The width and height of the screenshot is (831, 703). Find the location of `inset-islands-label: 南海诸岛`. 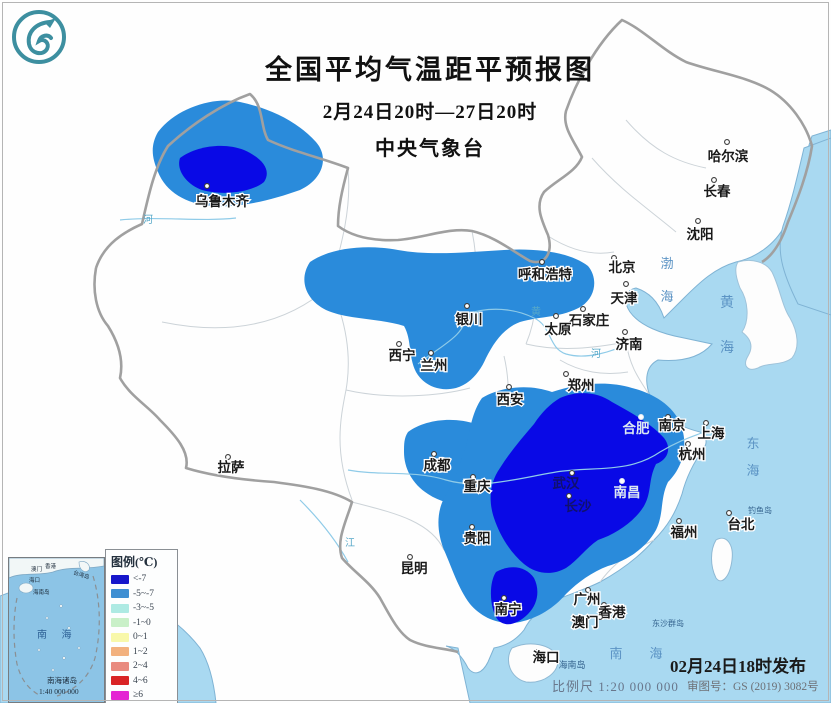

inset-islands-label: 南海诸岛 is located at coordinates (62, 680).